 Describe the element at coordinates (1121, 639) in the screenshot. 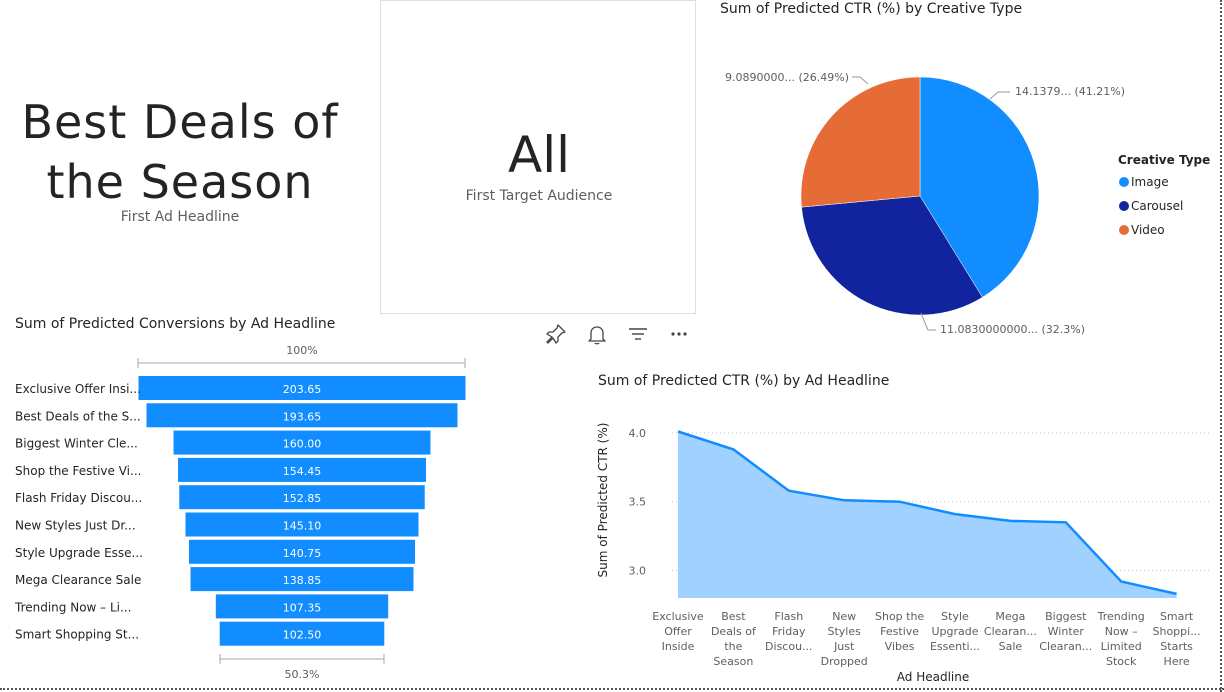

I see `area-x-tick-label: Trending Now – Limited Stock` at that location.